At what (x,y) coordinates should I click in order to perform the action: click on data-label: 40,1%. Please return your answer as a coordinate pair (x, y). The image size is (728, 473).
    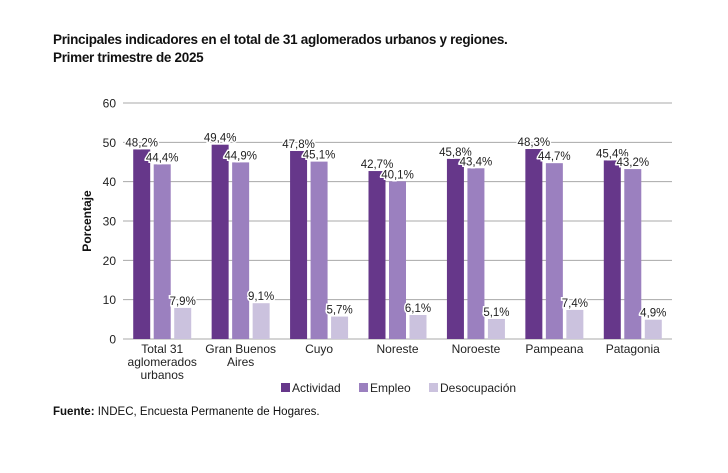
    Looking at the image, I should click on (397, 175).